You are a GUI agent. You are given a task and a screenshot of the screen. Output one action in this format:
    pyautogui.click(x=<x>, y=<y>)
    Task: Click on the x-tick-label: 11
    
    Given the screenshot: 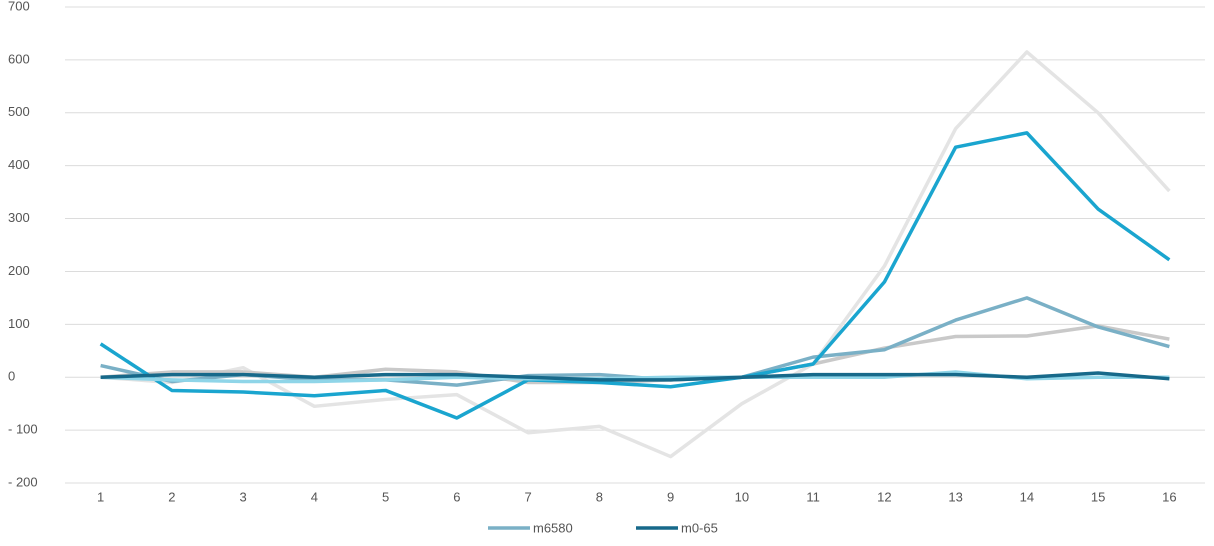 What is the action you would take?
    pyautogui.click(x=813, y=496)
    